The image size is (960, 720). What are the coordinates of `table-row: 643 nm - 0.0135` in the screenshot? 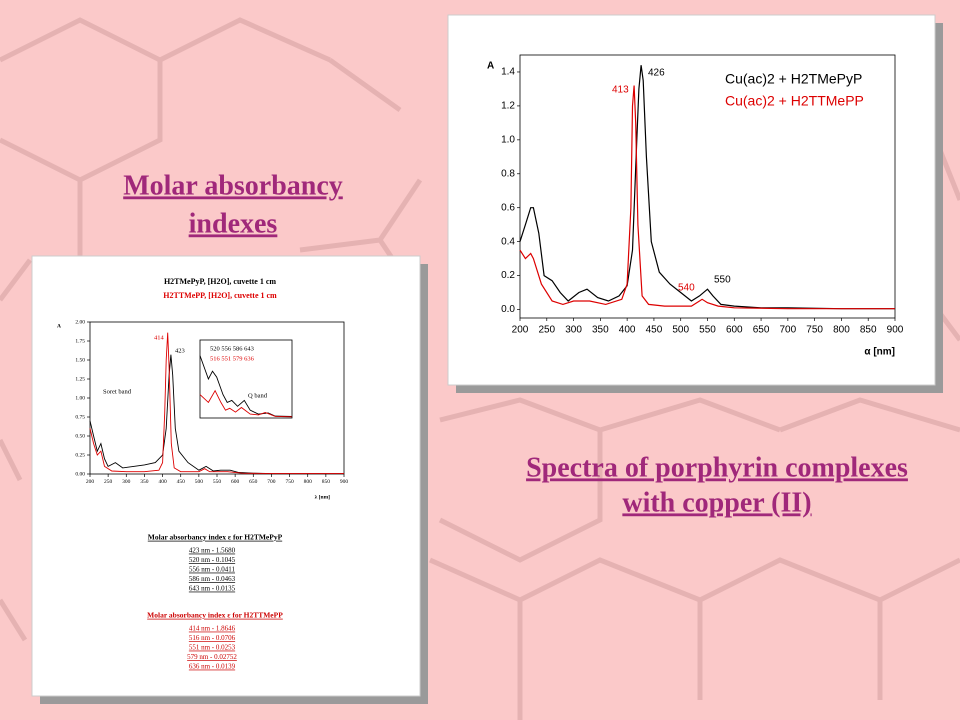 It's located at (212, 589).